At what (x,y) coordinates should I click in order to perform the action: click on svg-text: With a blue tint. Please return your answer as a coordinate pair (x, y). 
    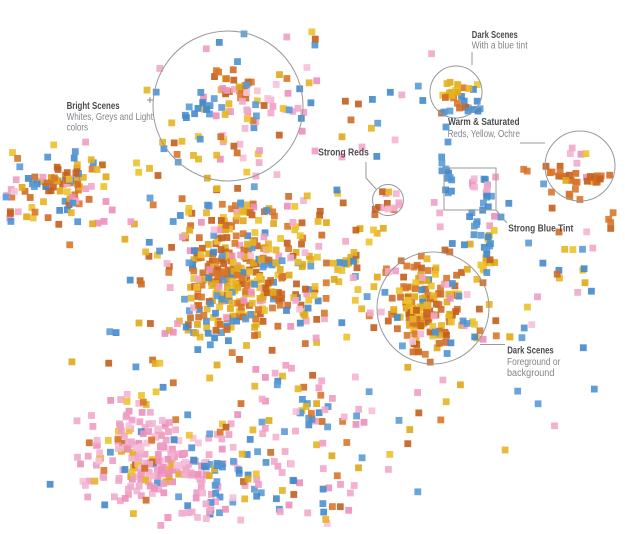
    Looking at the image, I should click on (500, 46).